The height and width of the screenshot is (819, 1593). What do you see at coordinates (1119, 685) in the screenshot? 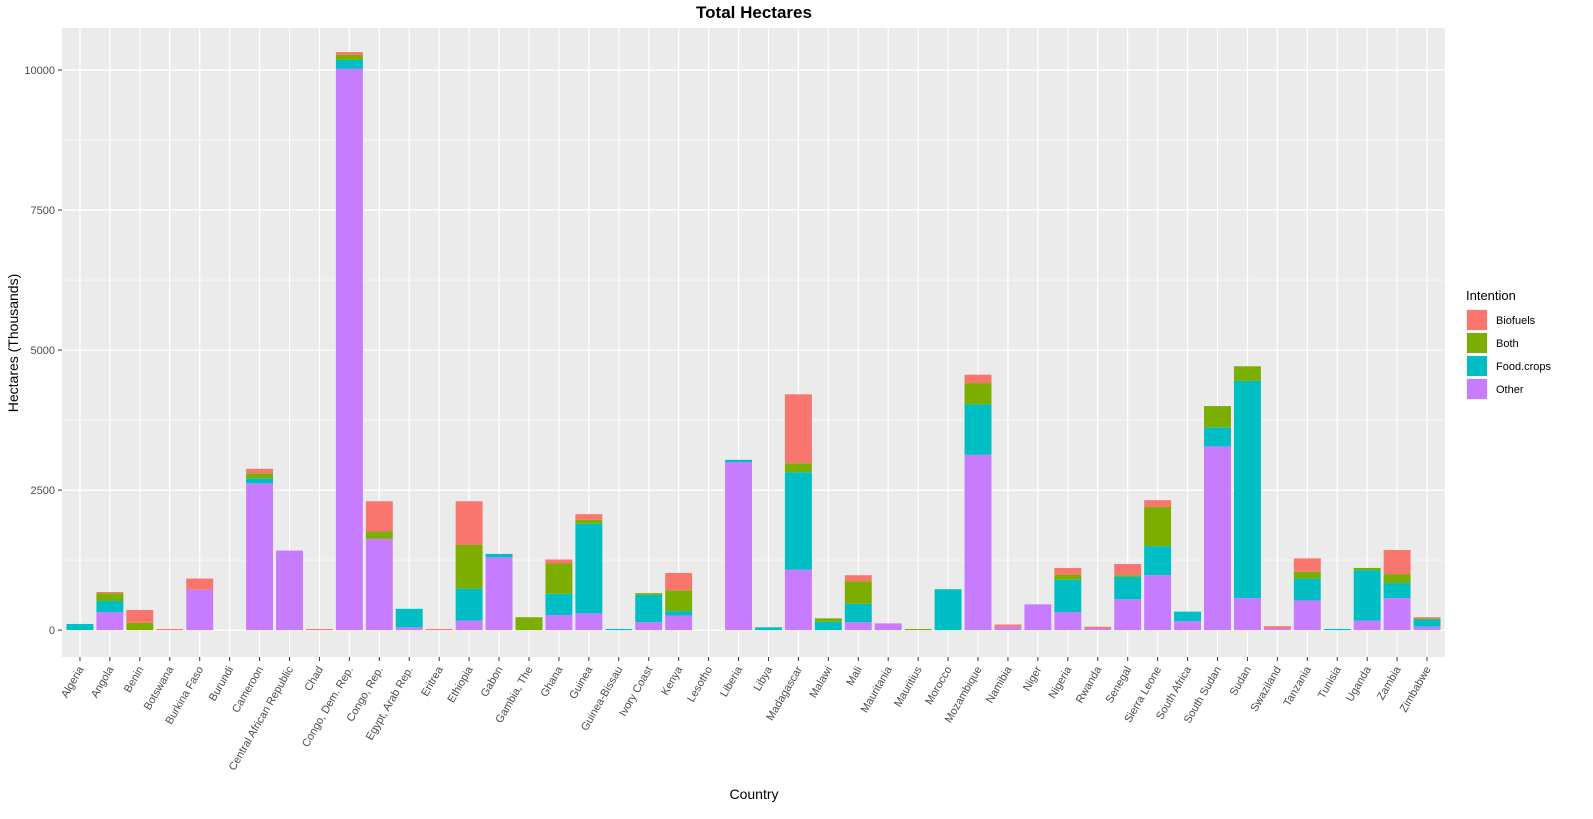
I see `x-tick-label: Senegal` at bounding box center [1119, 685].